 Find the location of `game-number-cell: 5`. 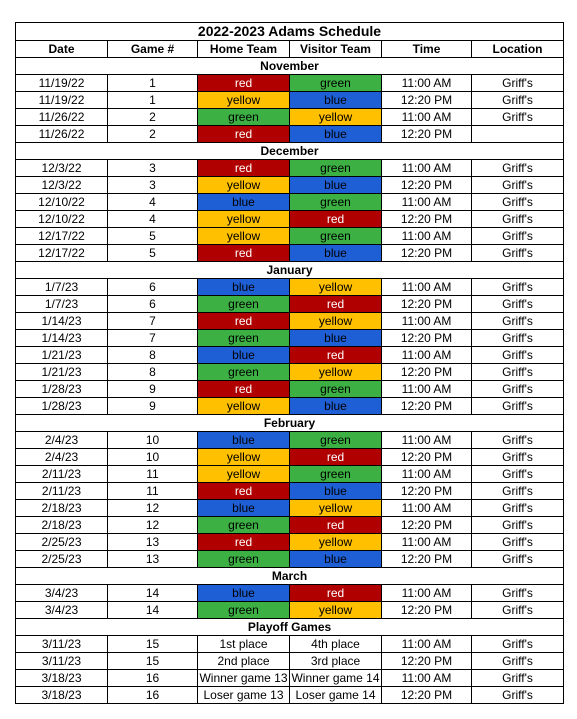

game-number-cell: 5 is located at coordinates (152, 236).